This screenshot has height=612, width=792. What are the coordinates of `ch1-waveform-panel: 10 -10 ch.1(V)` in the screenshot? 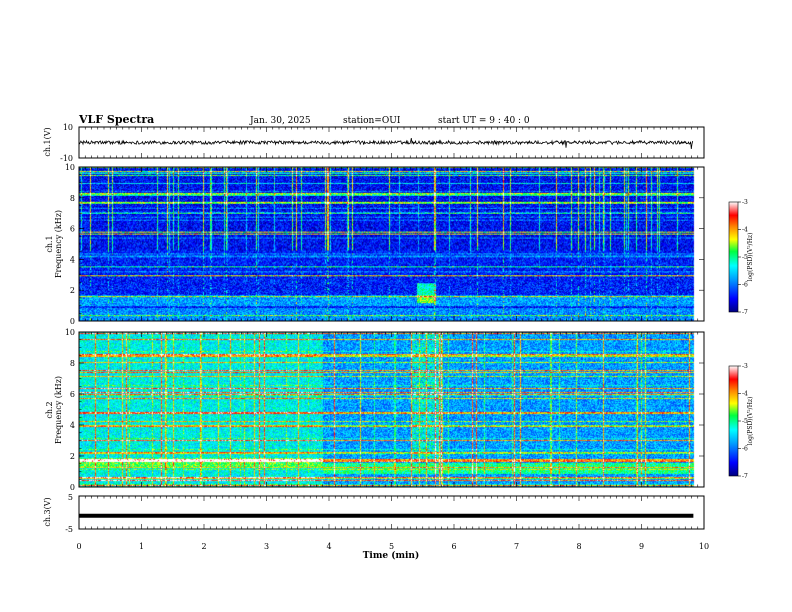 It's located at (374, 143).